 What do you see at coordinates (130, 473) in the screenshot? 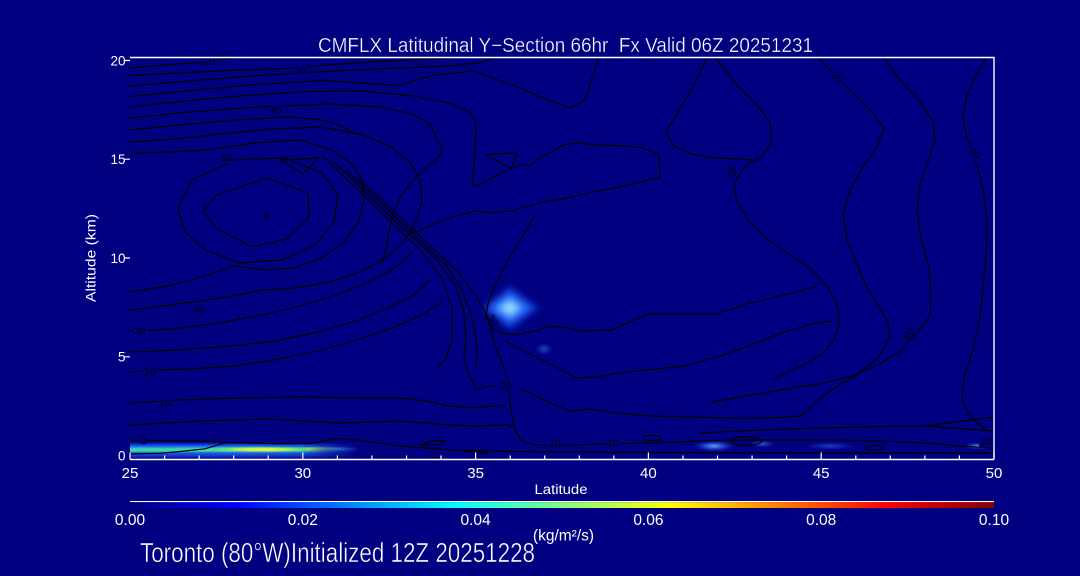
I see `svg-text: 25` at bounding box center [130, 473].